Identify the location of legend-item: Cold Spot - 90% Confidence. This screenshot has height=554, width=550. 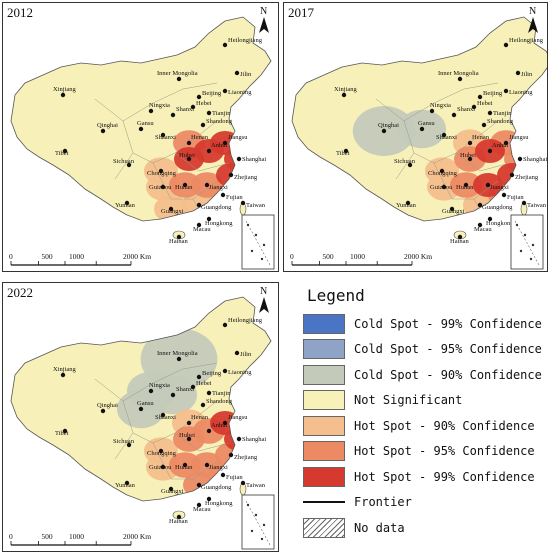
(425, 375).